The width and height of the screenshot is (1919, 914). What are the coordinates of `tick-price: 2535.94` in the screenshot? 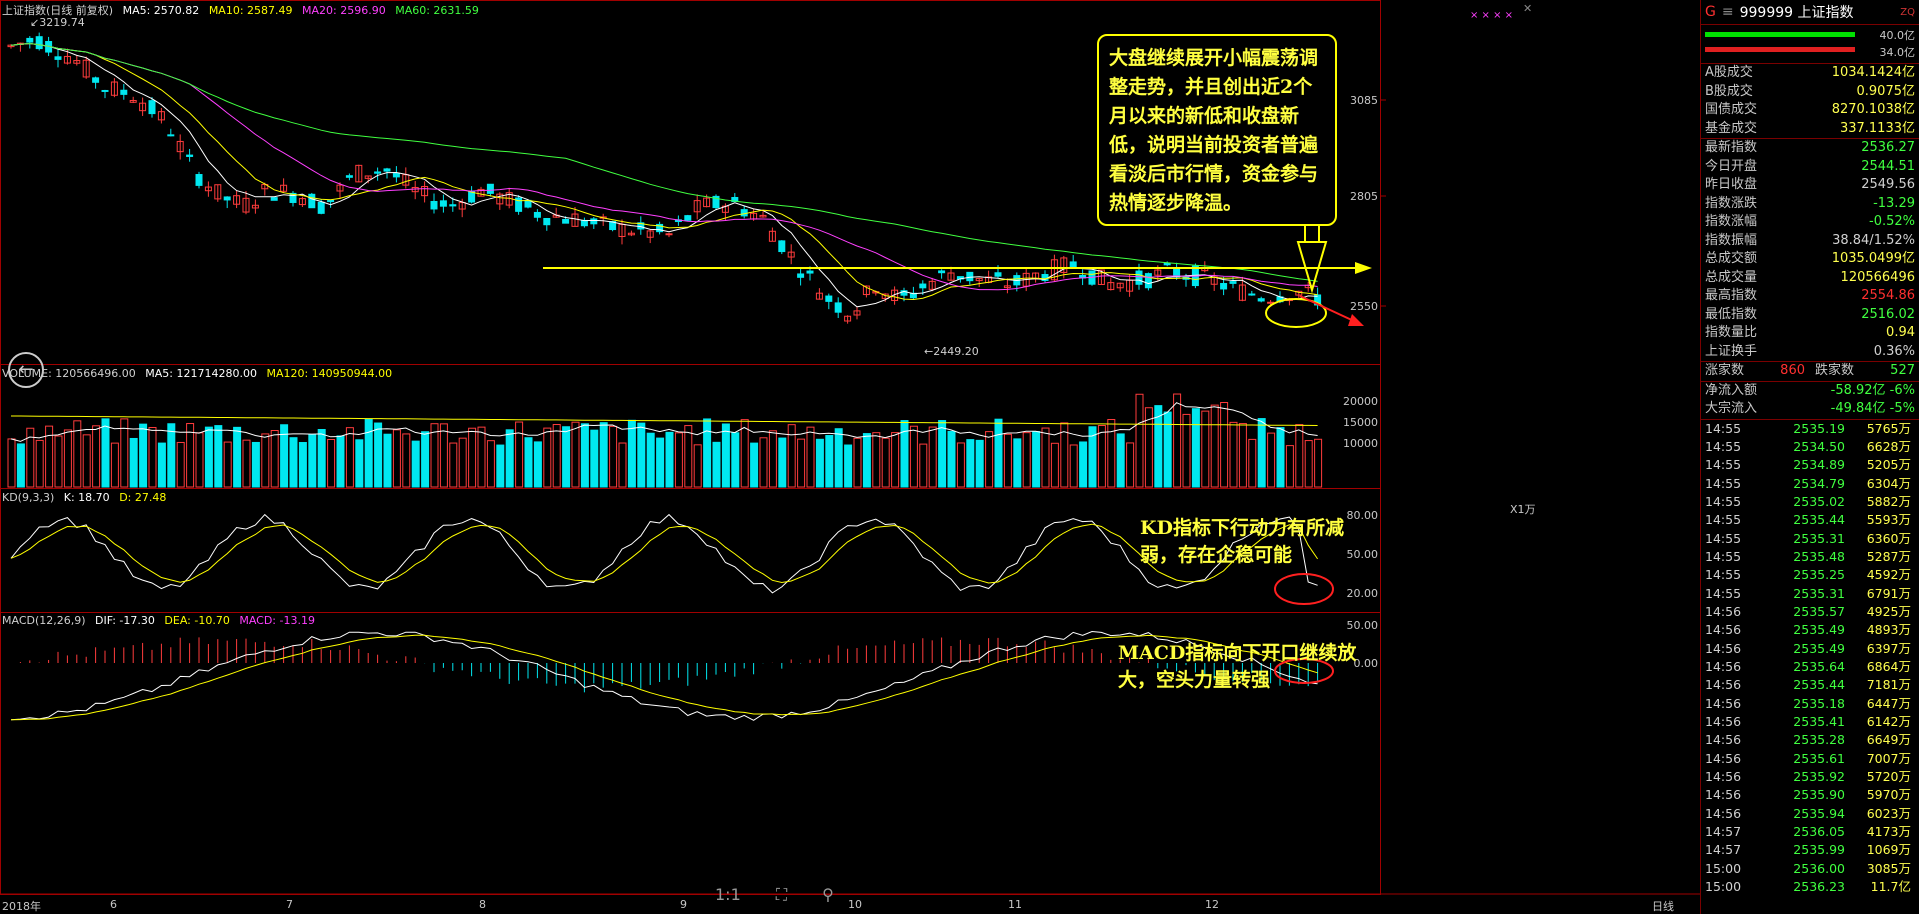 It's located at (1819, 813).